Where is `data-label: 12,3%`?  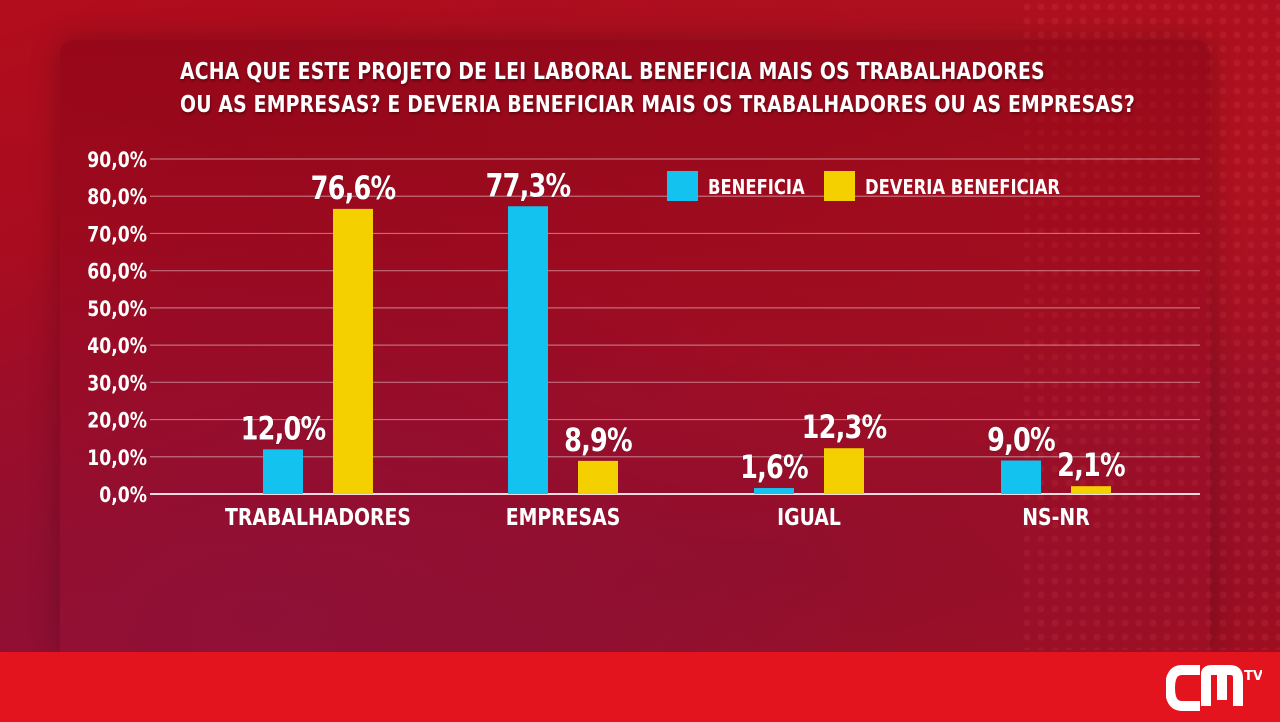 data-label: 12,3% is located at coordinates (845, 427).